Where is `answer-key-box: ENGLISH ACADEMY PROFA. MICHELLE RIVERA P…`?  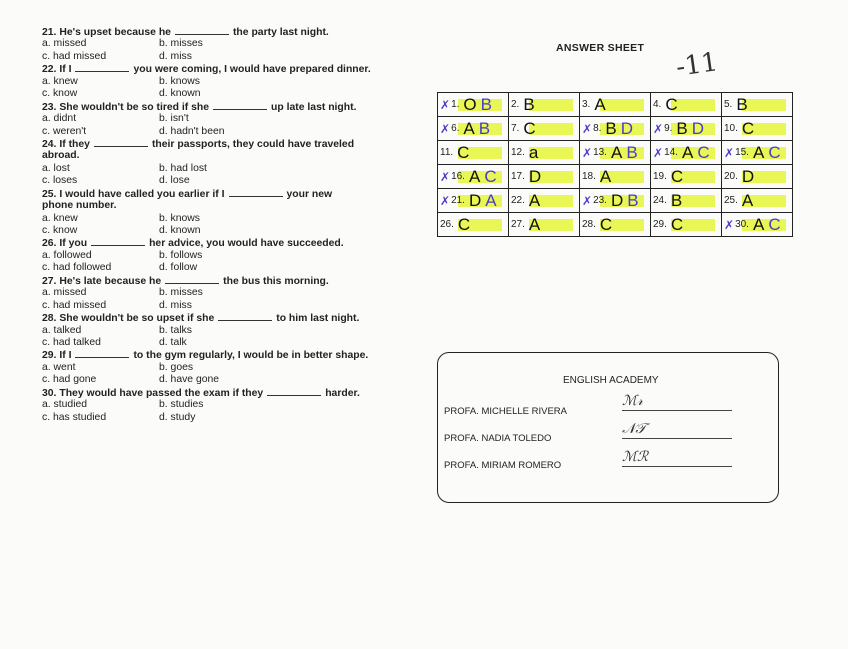
answer-key-box: ENGLISH ACADEMY PROFA. MICHELLE RIVERA P… is located at coordinates (608, 427).